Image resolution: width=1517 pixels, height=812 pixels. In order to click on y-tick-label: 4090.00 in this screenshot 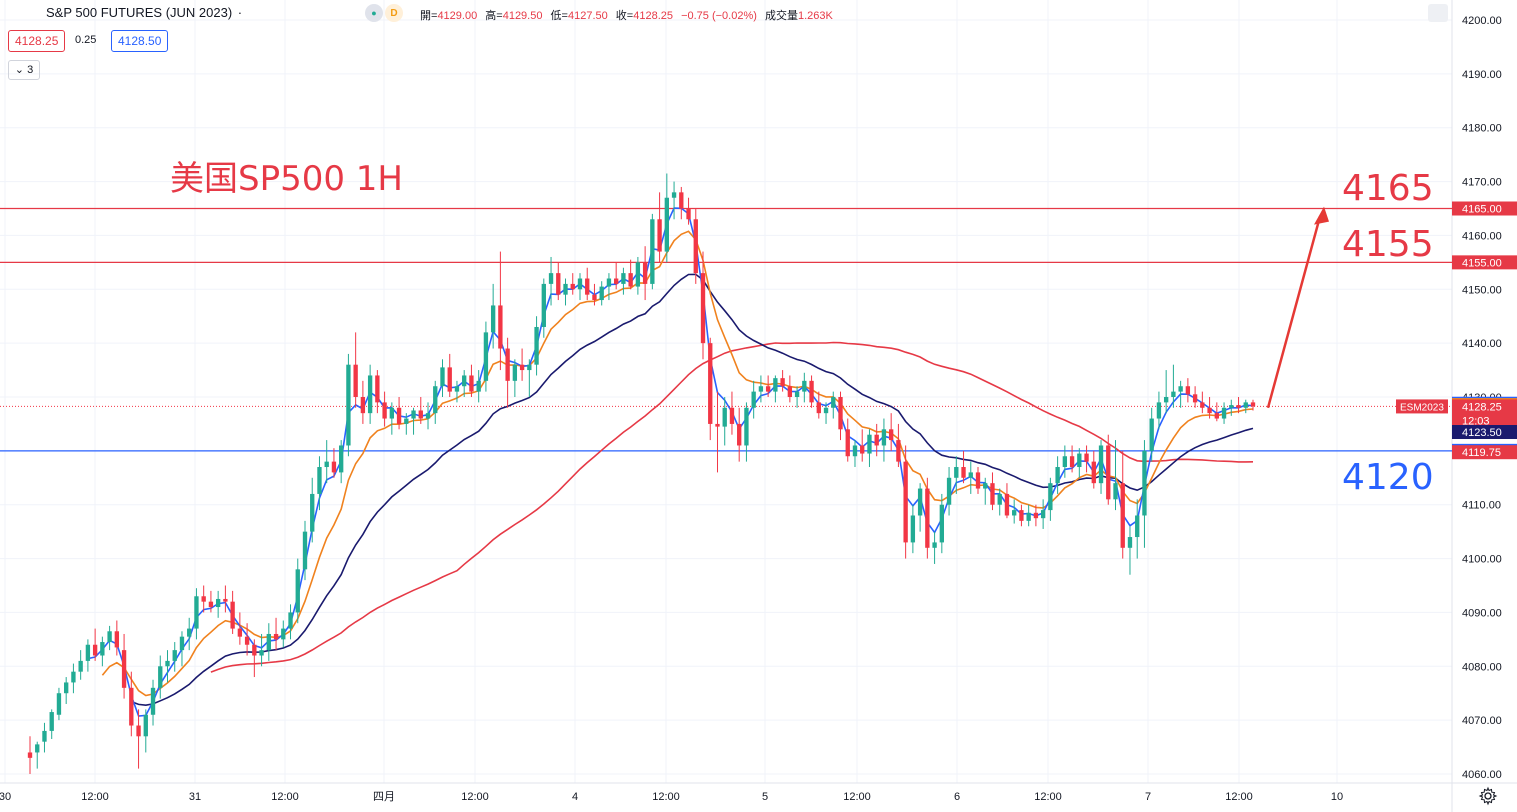, I will do `click(1482, 613)`.